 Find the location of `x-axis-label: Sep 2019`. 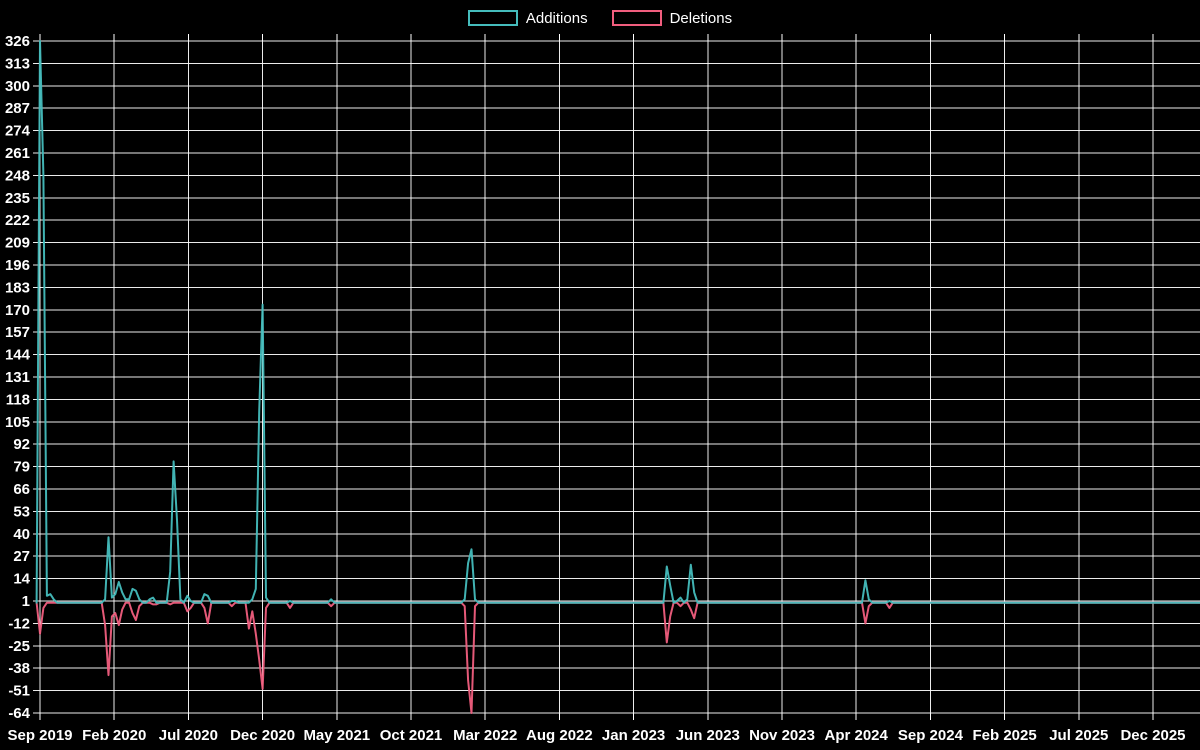

x-axis-label: Sep 2019 is located at coordinates (39, 735).